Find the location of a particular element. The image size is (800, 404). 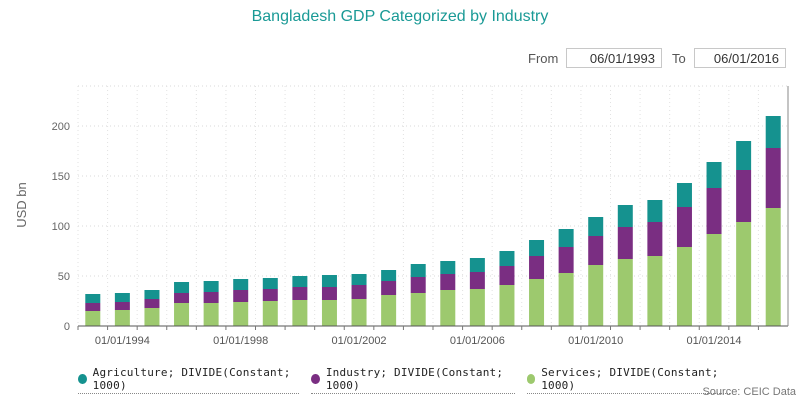

bar-agriculture-1994 is located at coordinates (122, 297).